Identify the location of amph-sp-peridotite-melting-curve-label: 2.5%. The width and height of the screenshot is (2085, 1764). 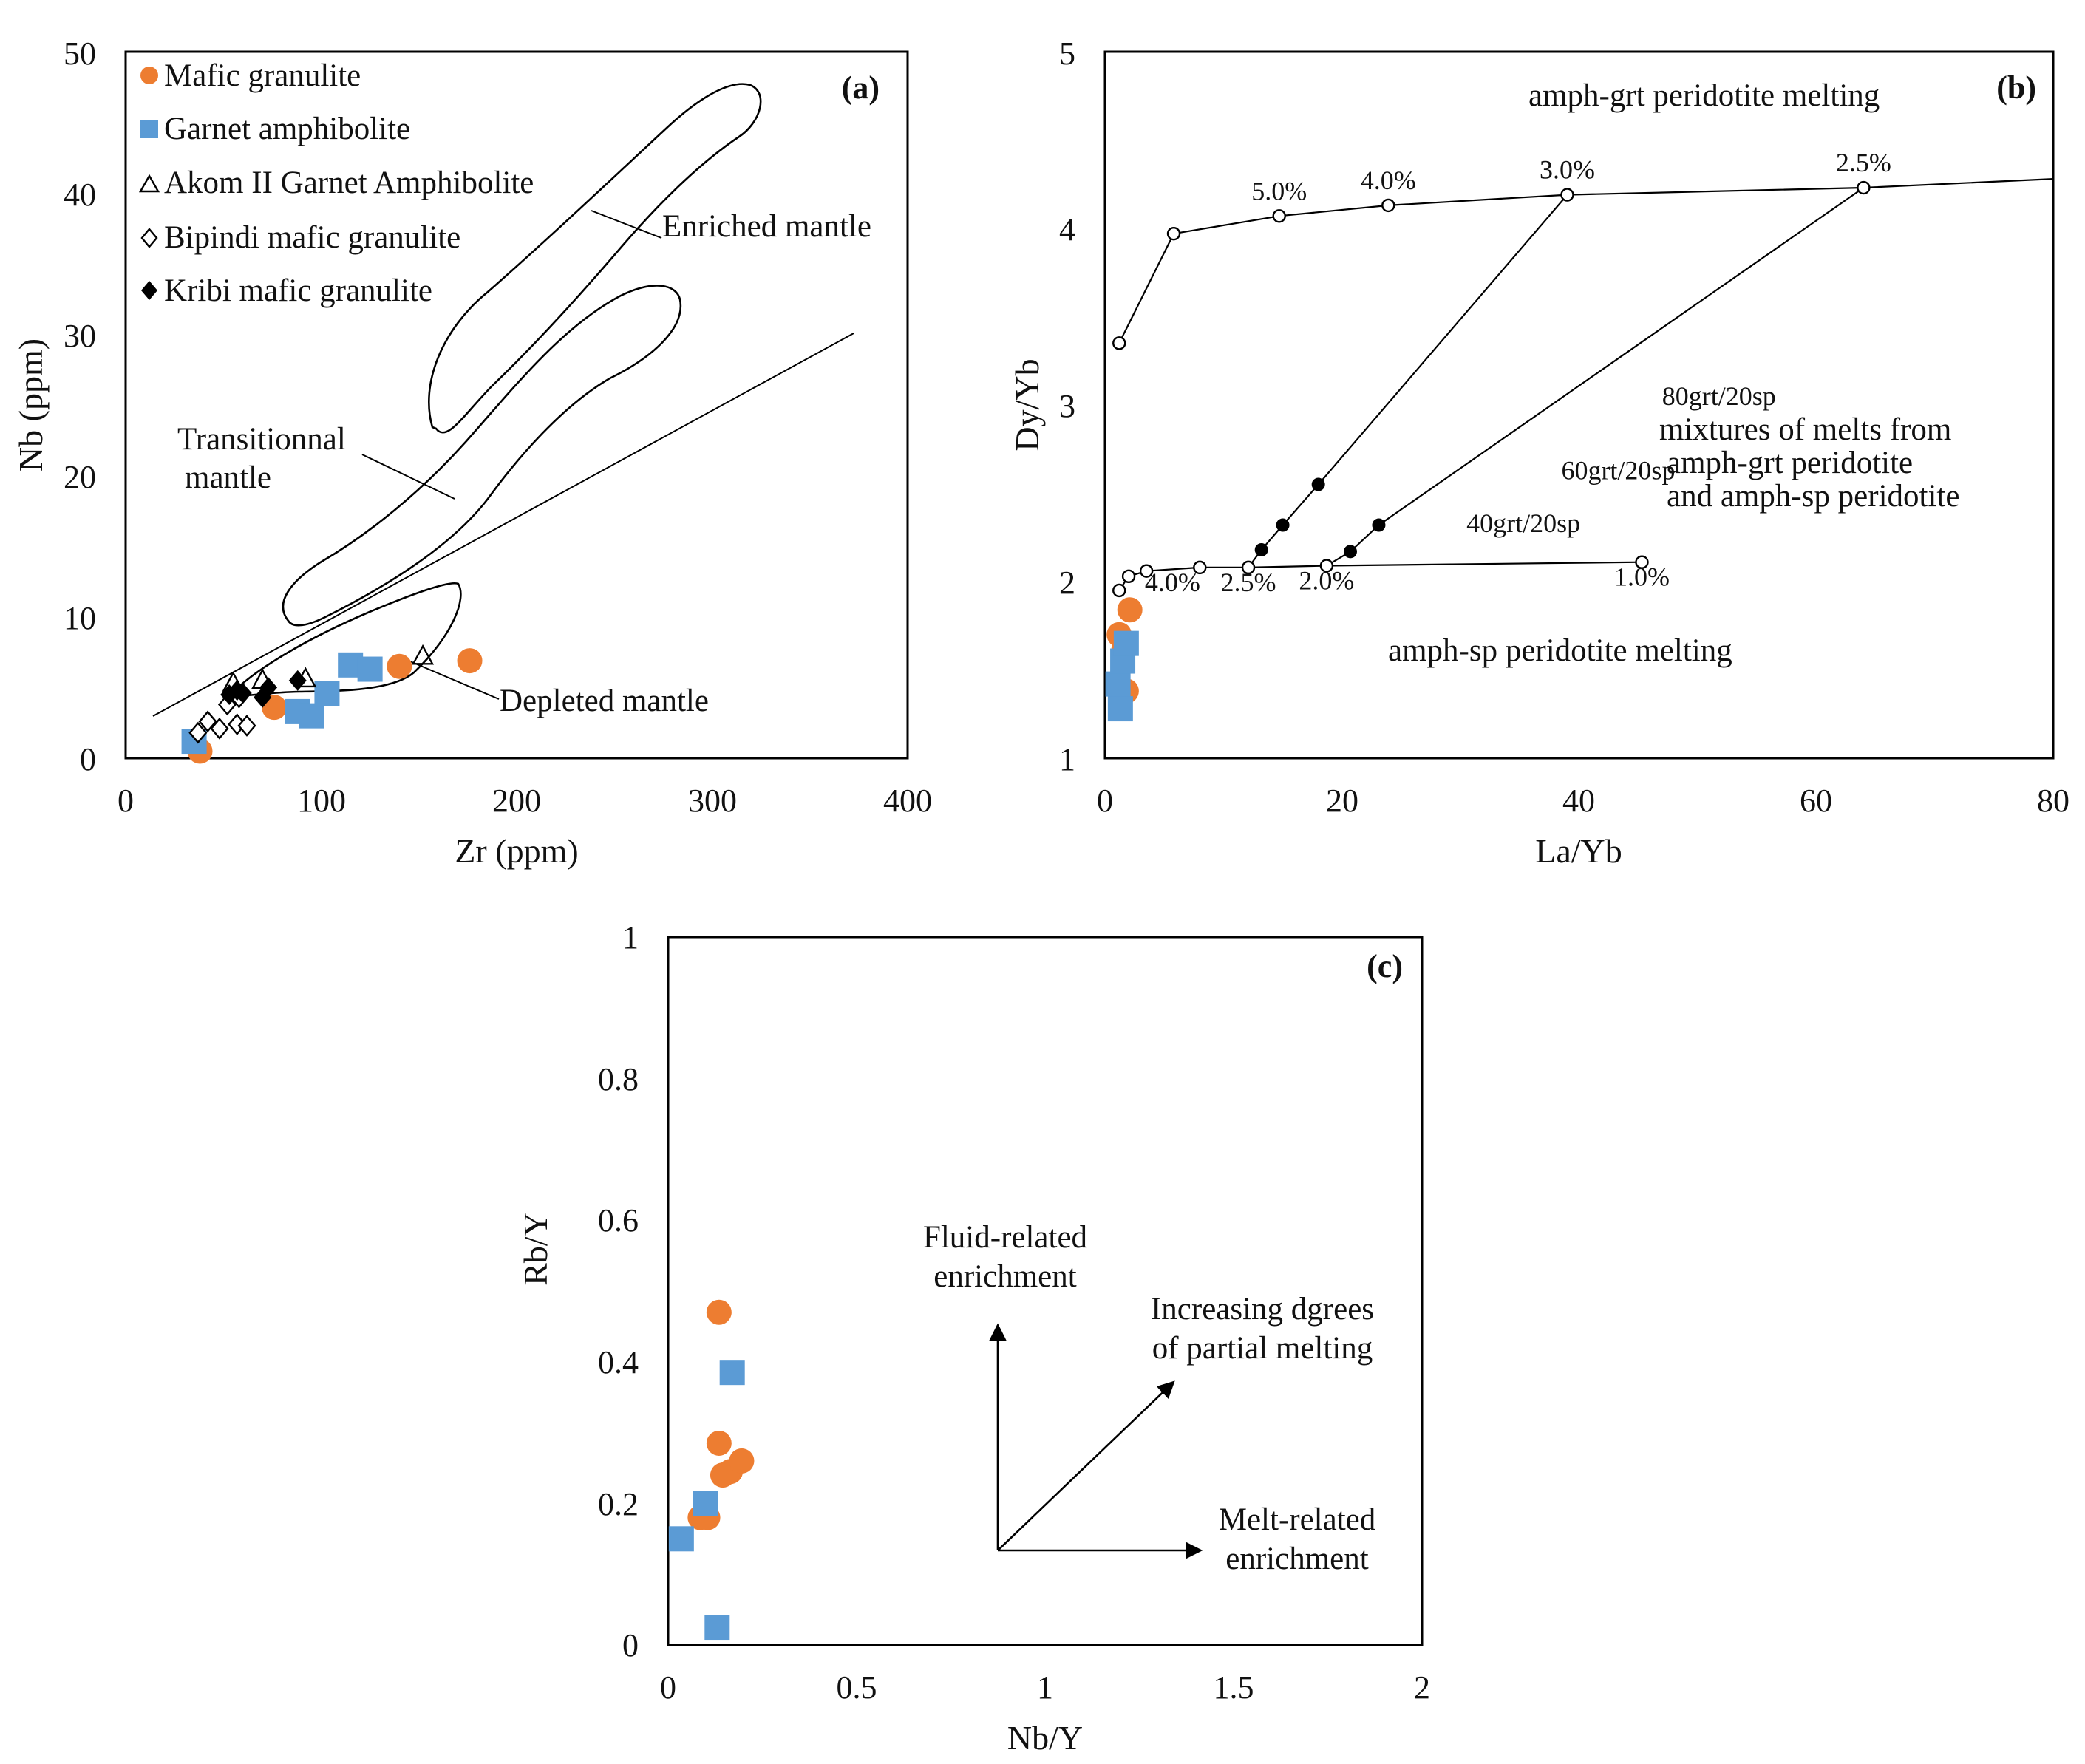
(1249, 582).